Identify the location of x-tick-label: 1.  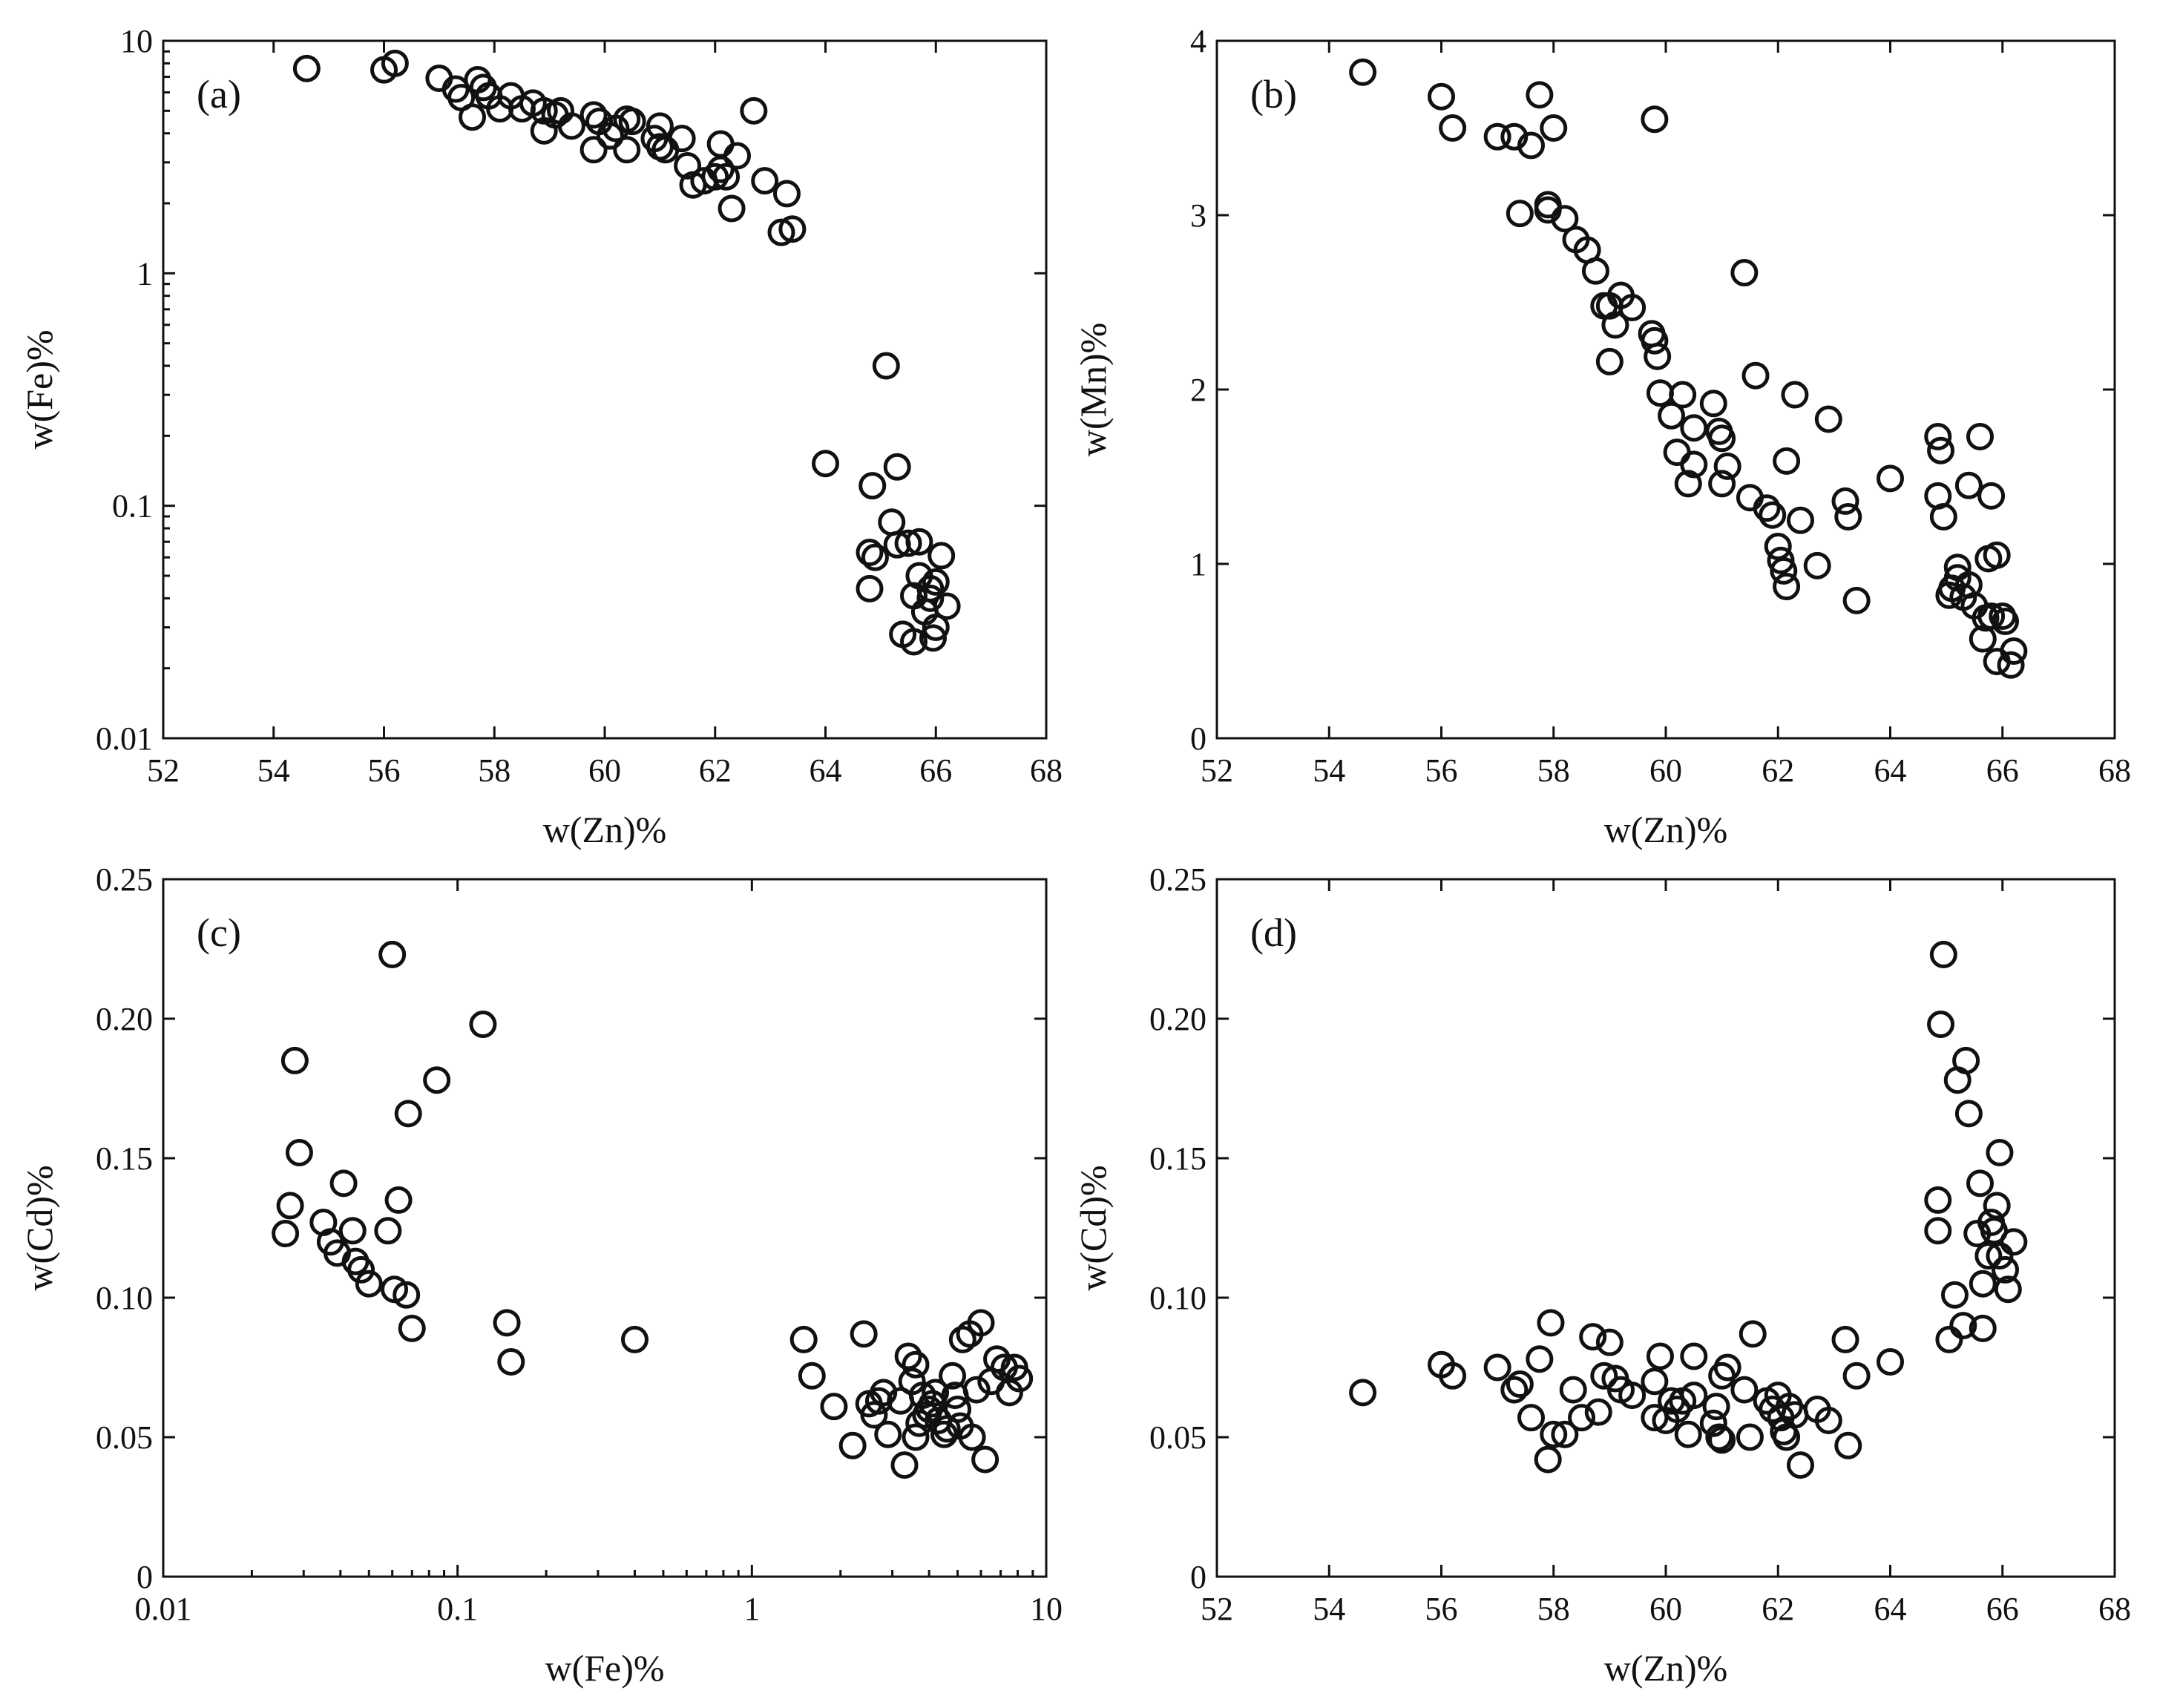
(751, 1609).